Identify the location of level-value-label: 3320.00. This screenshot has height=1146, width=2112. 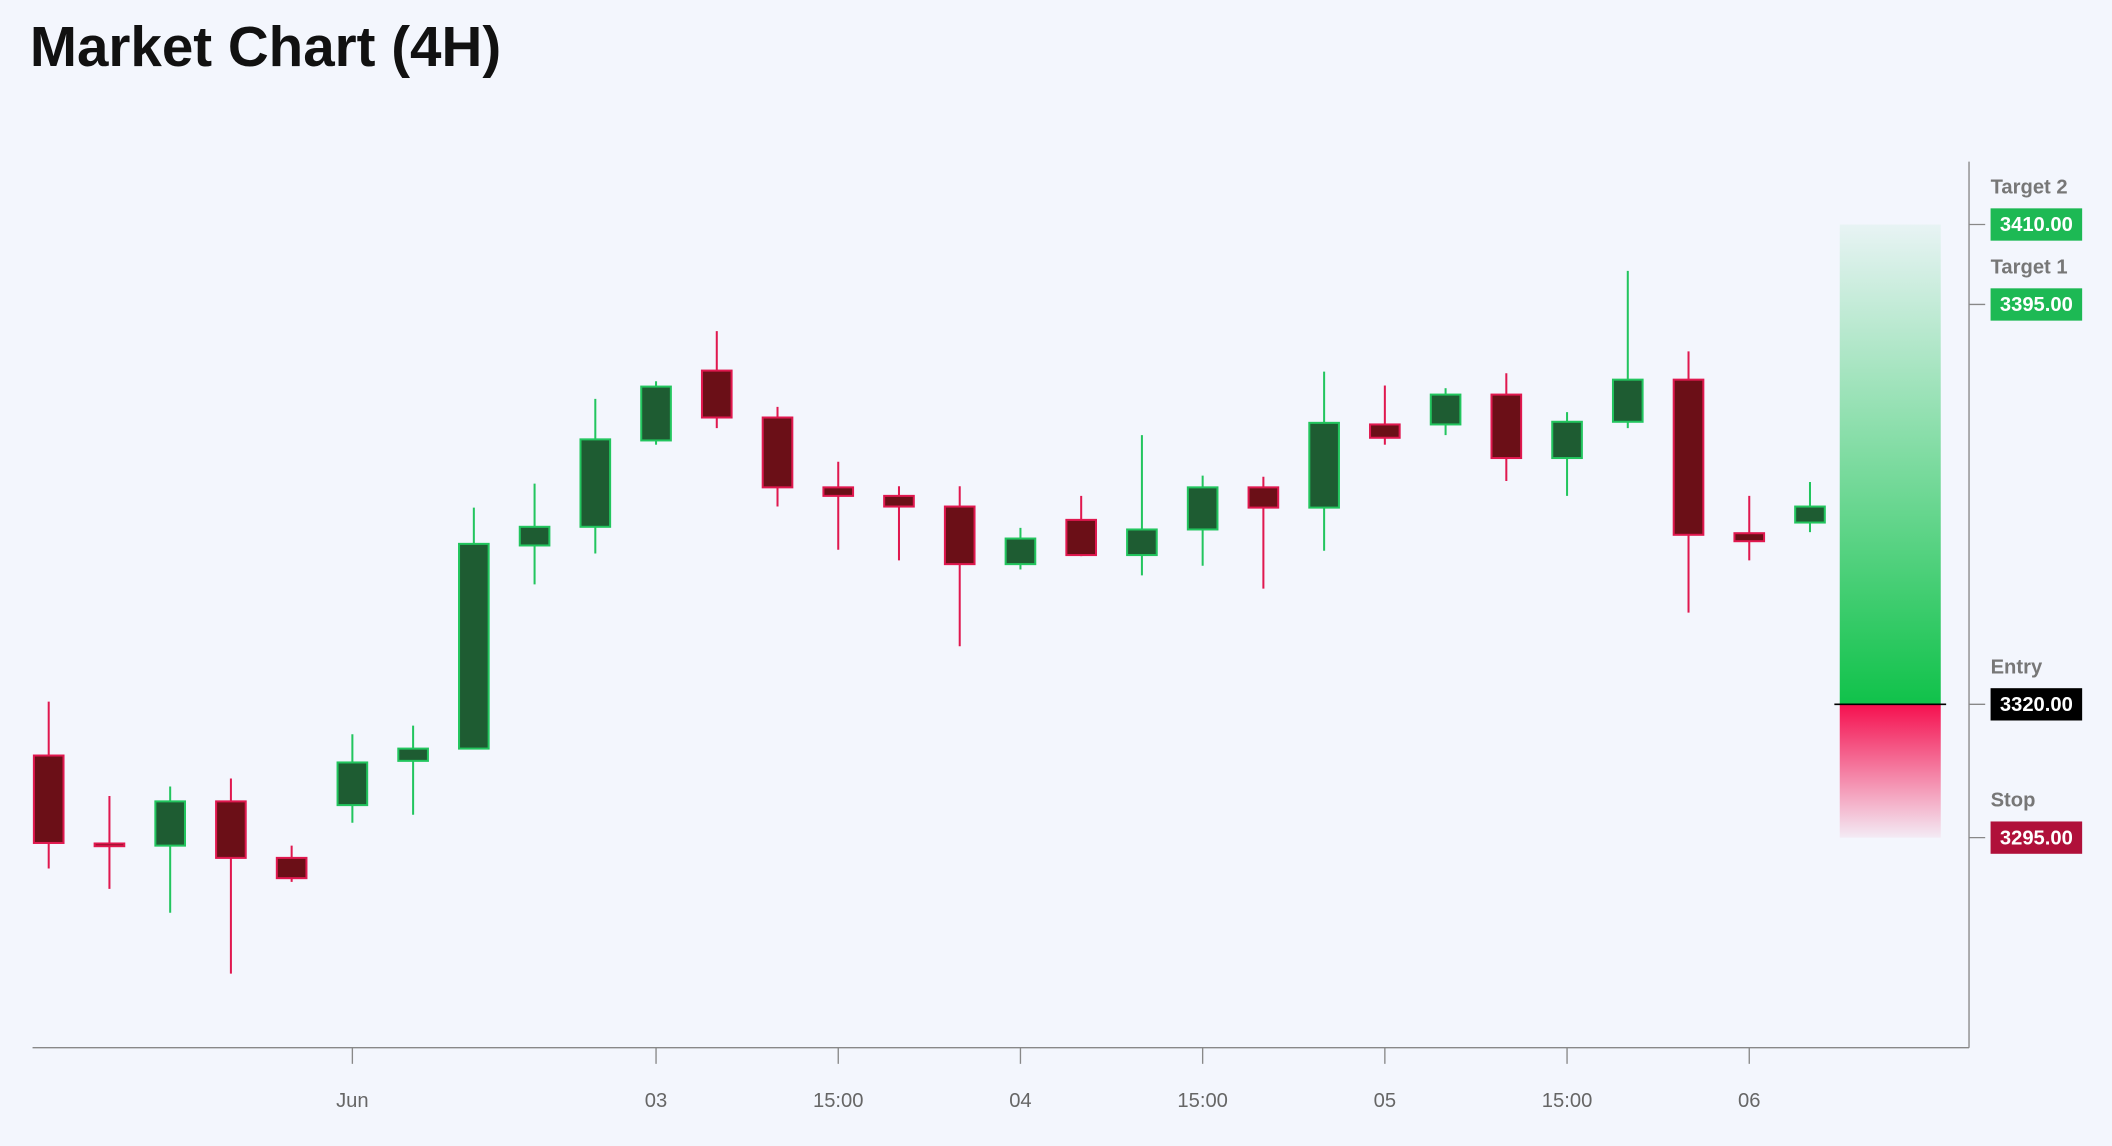
(2036, 705).